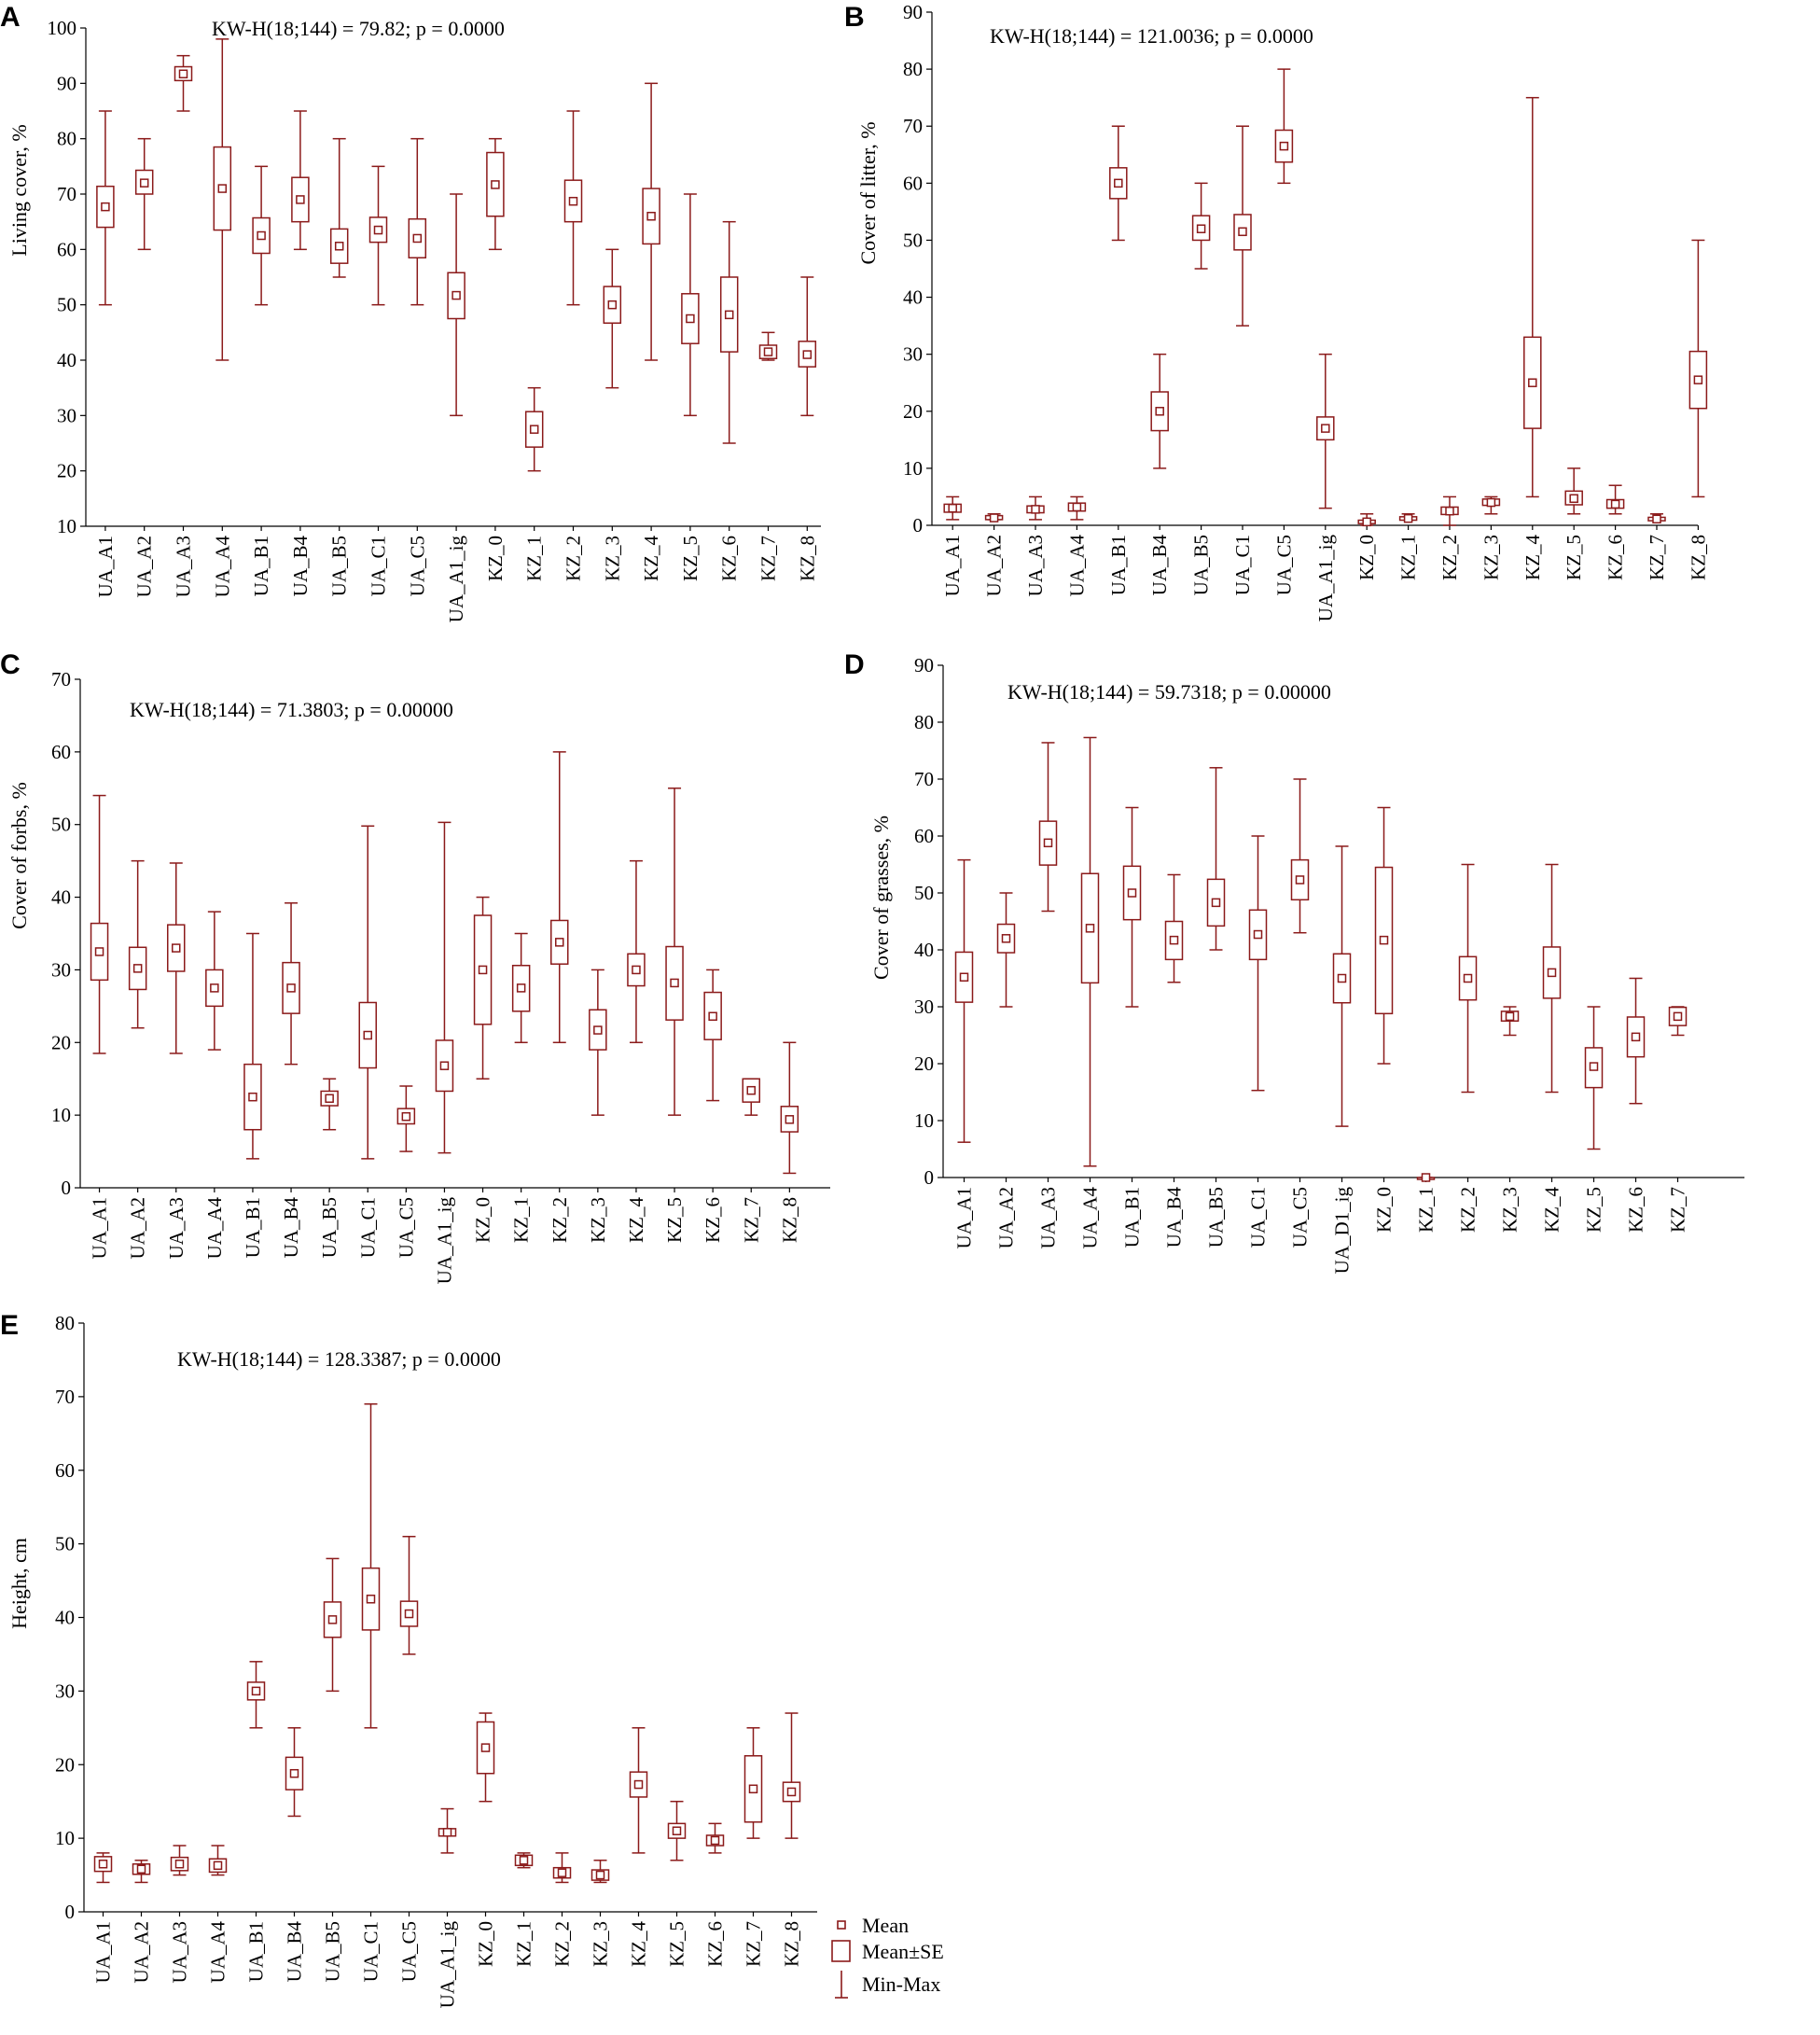  I want to click on panel-c-y-axis-label: Cover of forbs, %, so click(19, 855).